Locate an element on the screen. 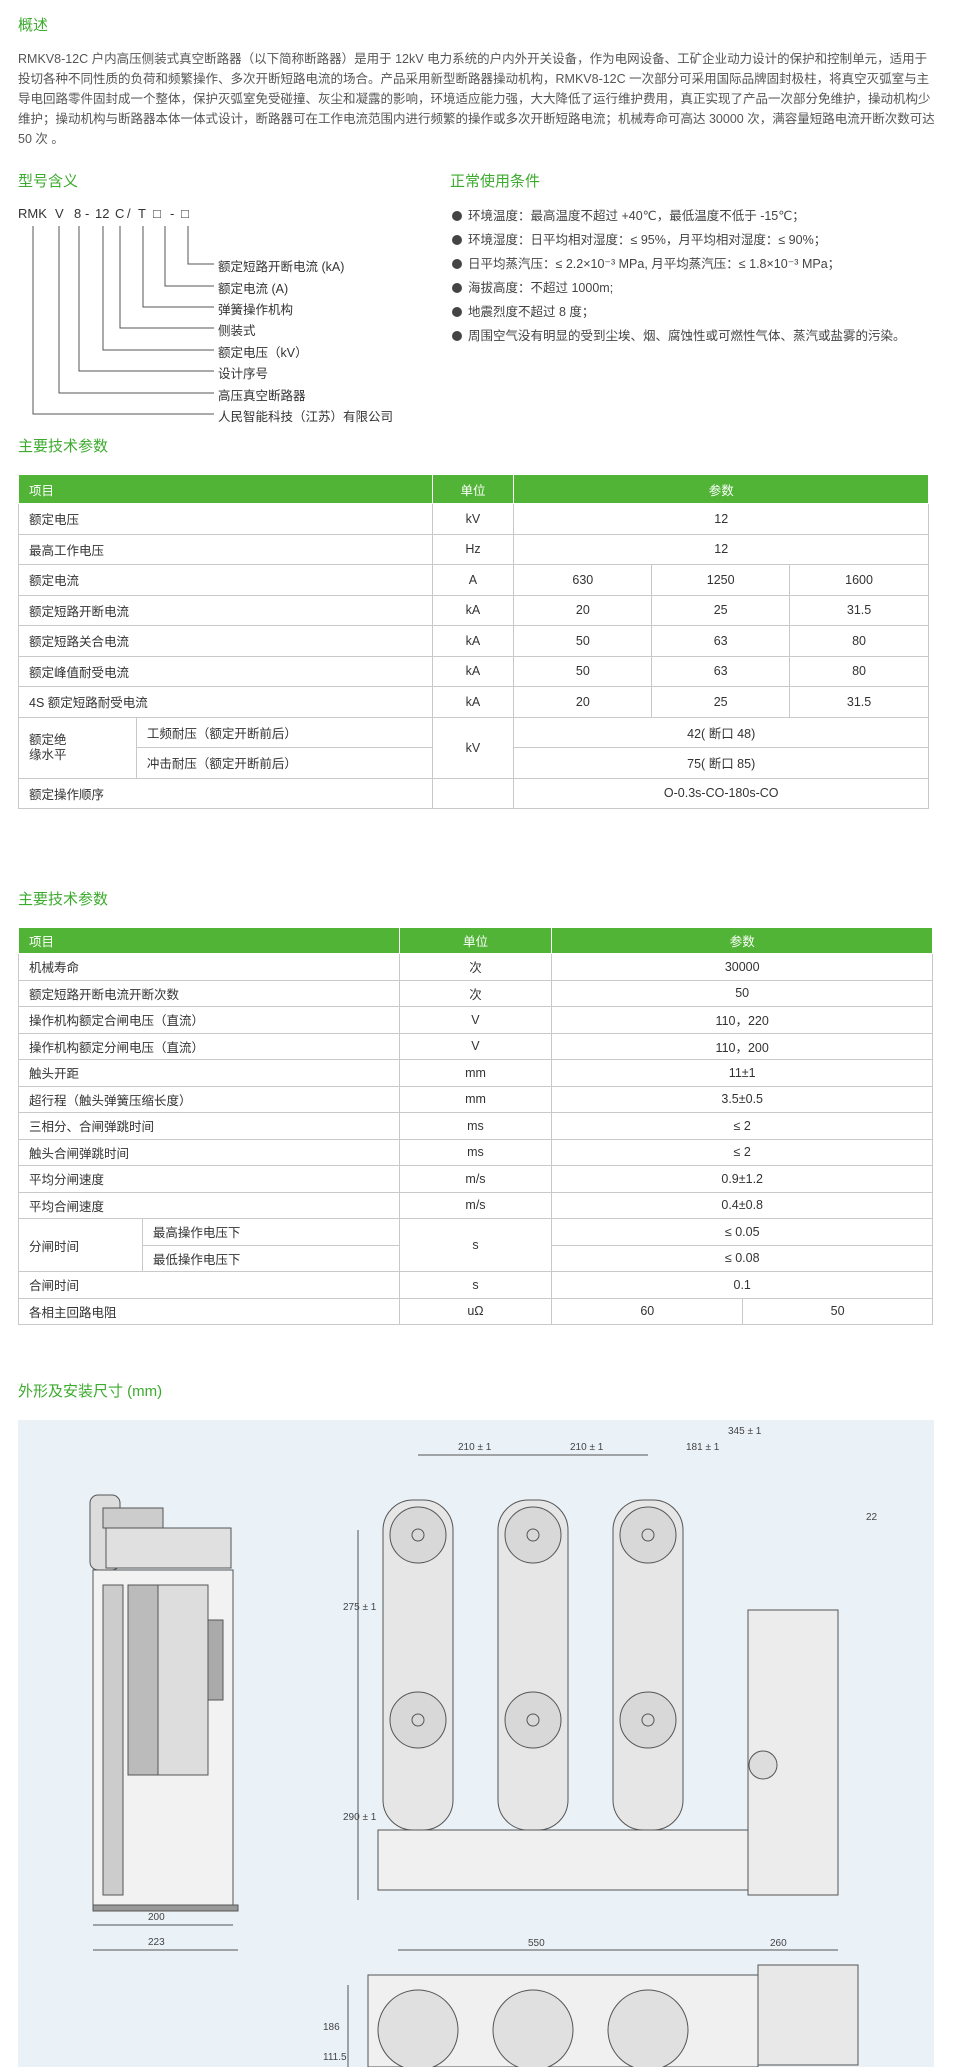 Image resolution: width=959 pixels, height=2067 pixels. row-value: 0.9±1.2 is located at coordinates (742, 1179).